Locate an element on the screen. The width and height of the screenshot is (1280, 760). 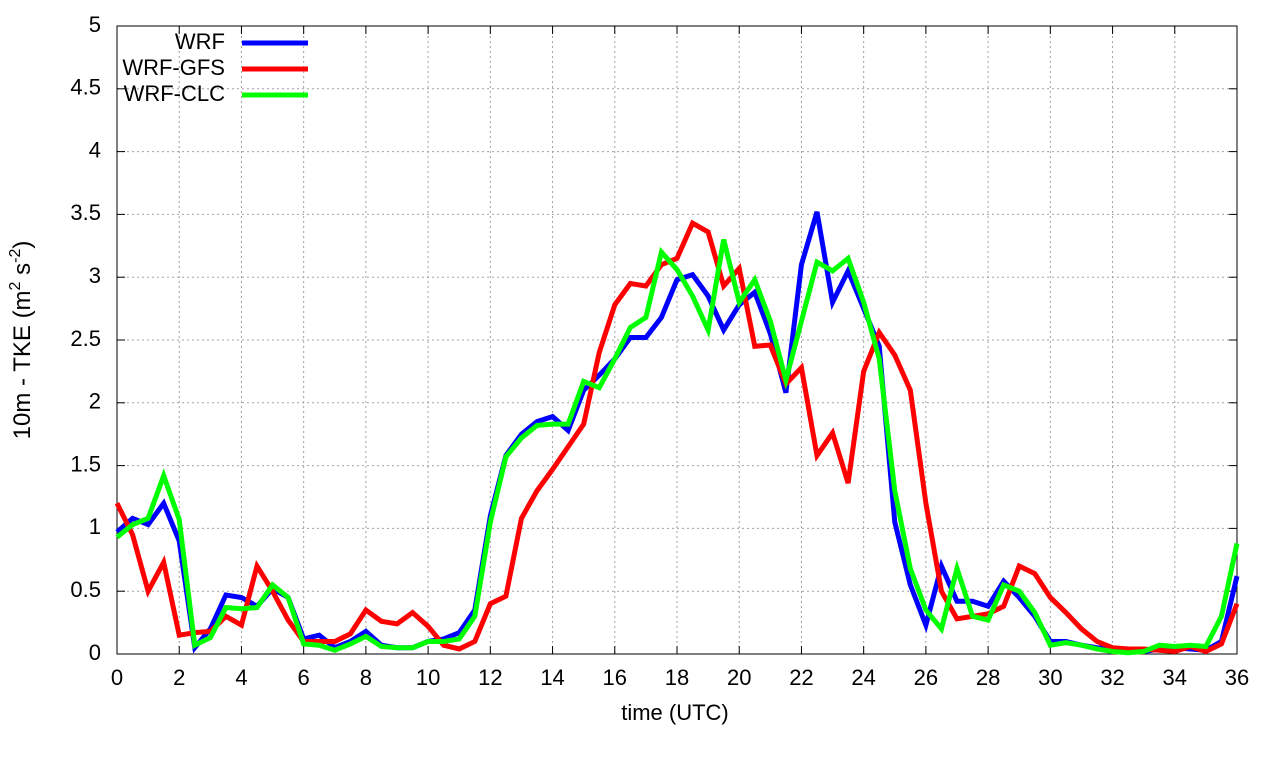
x-tick-label: 24 is located at coordinates (863, 677).